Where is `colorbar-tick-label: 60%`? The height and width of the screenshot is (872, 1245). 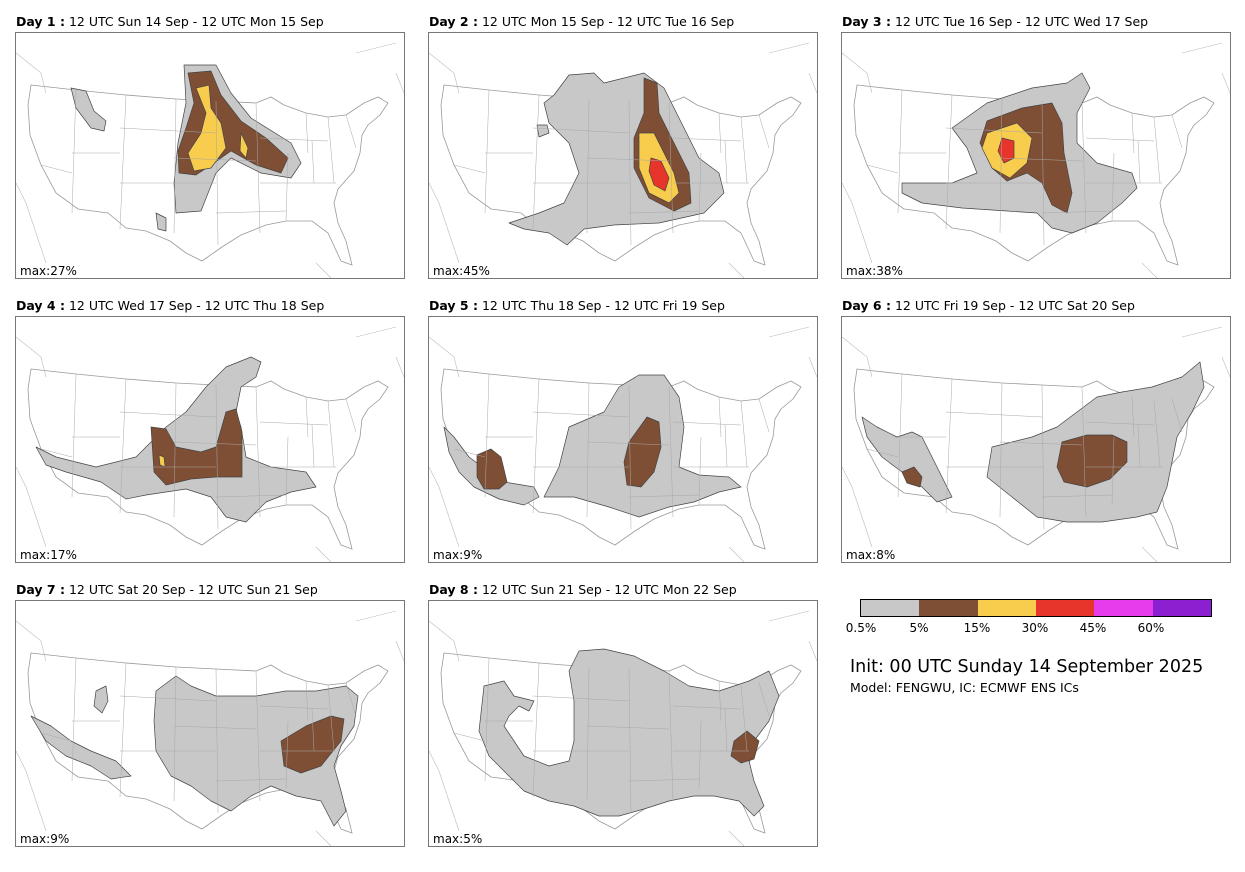 colorbar-tick-label: 60% is located at coordinates (1151, 628).